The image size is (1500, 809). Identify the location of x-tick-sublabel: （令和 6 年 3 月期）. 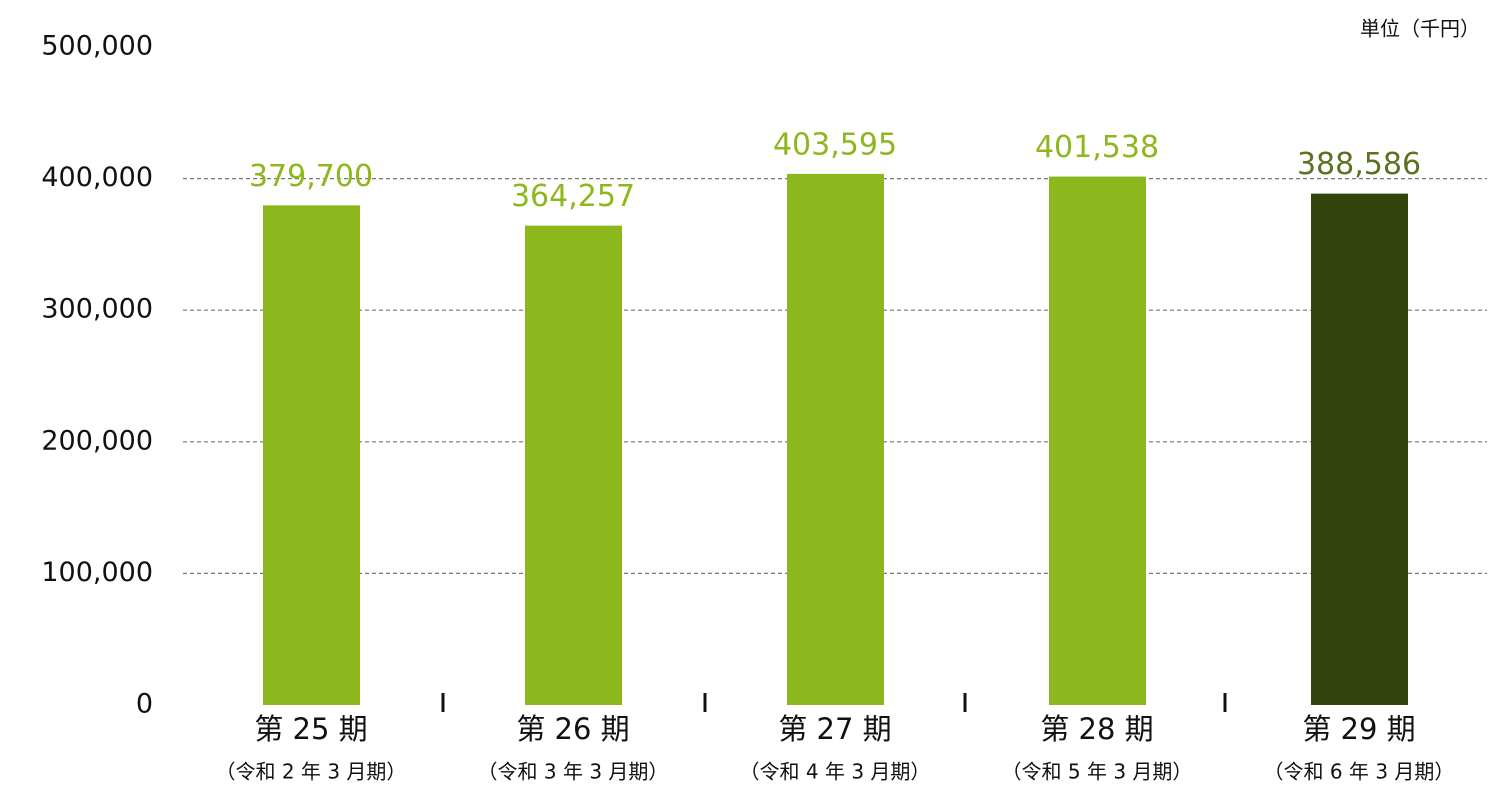
(1359, 772).